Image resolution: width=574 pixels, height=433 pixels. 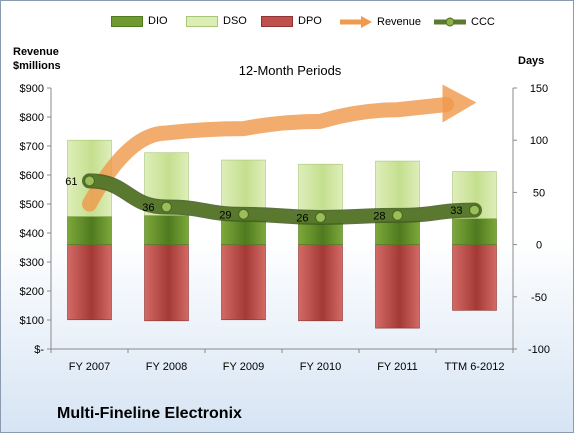 I want to click on ccc-point-fy-2011, so click(x=397, y=215).